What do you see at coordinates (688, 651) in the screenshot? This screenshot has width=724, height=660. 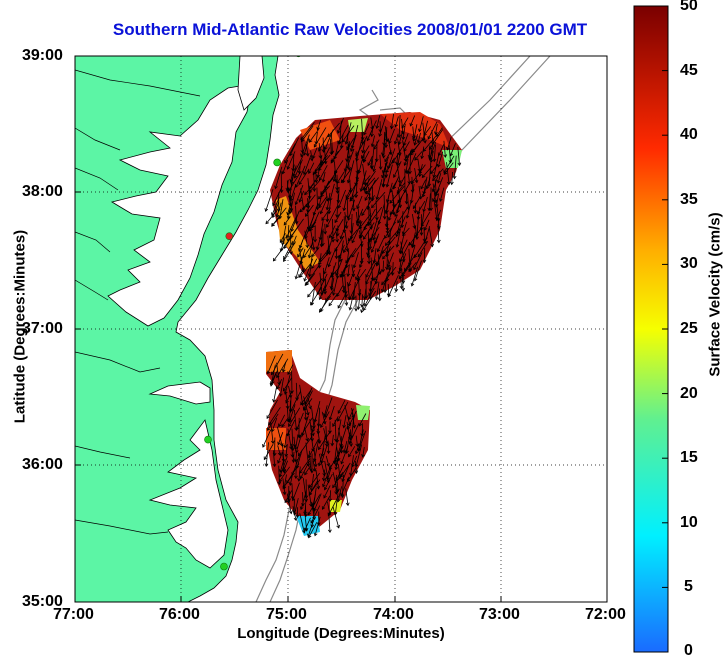 I see `colorbar-tick-label: 0` at bounding box center [688, 651].